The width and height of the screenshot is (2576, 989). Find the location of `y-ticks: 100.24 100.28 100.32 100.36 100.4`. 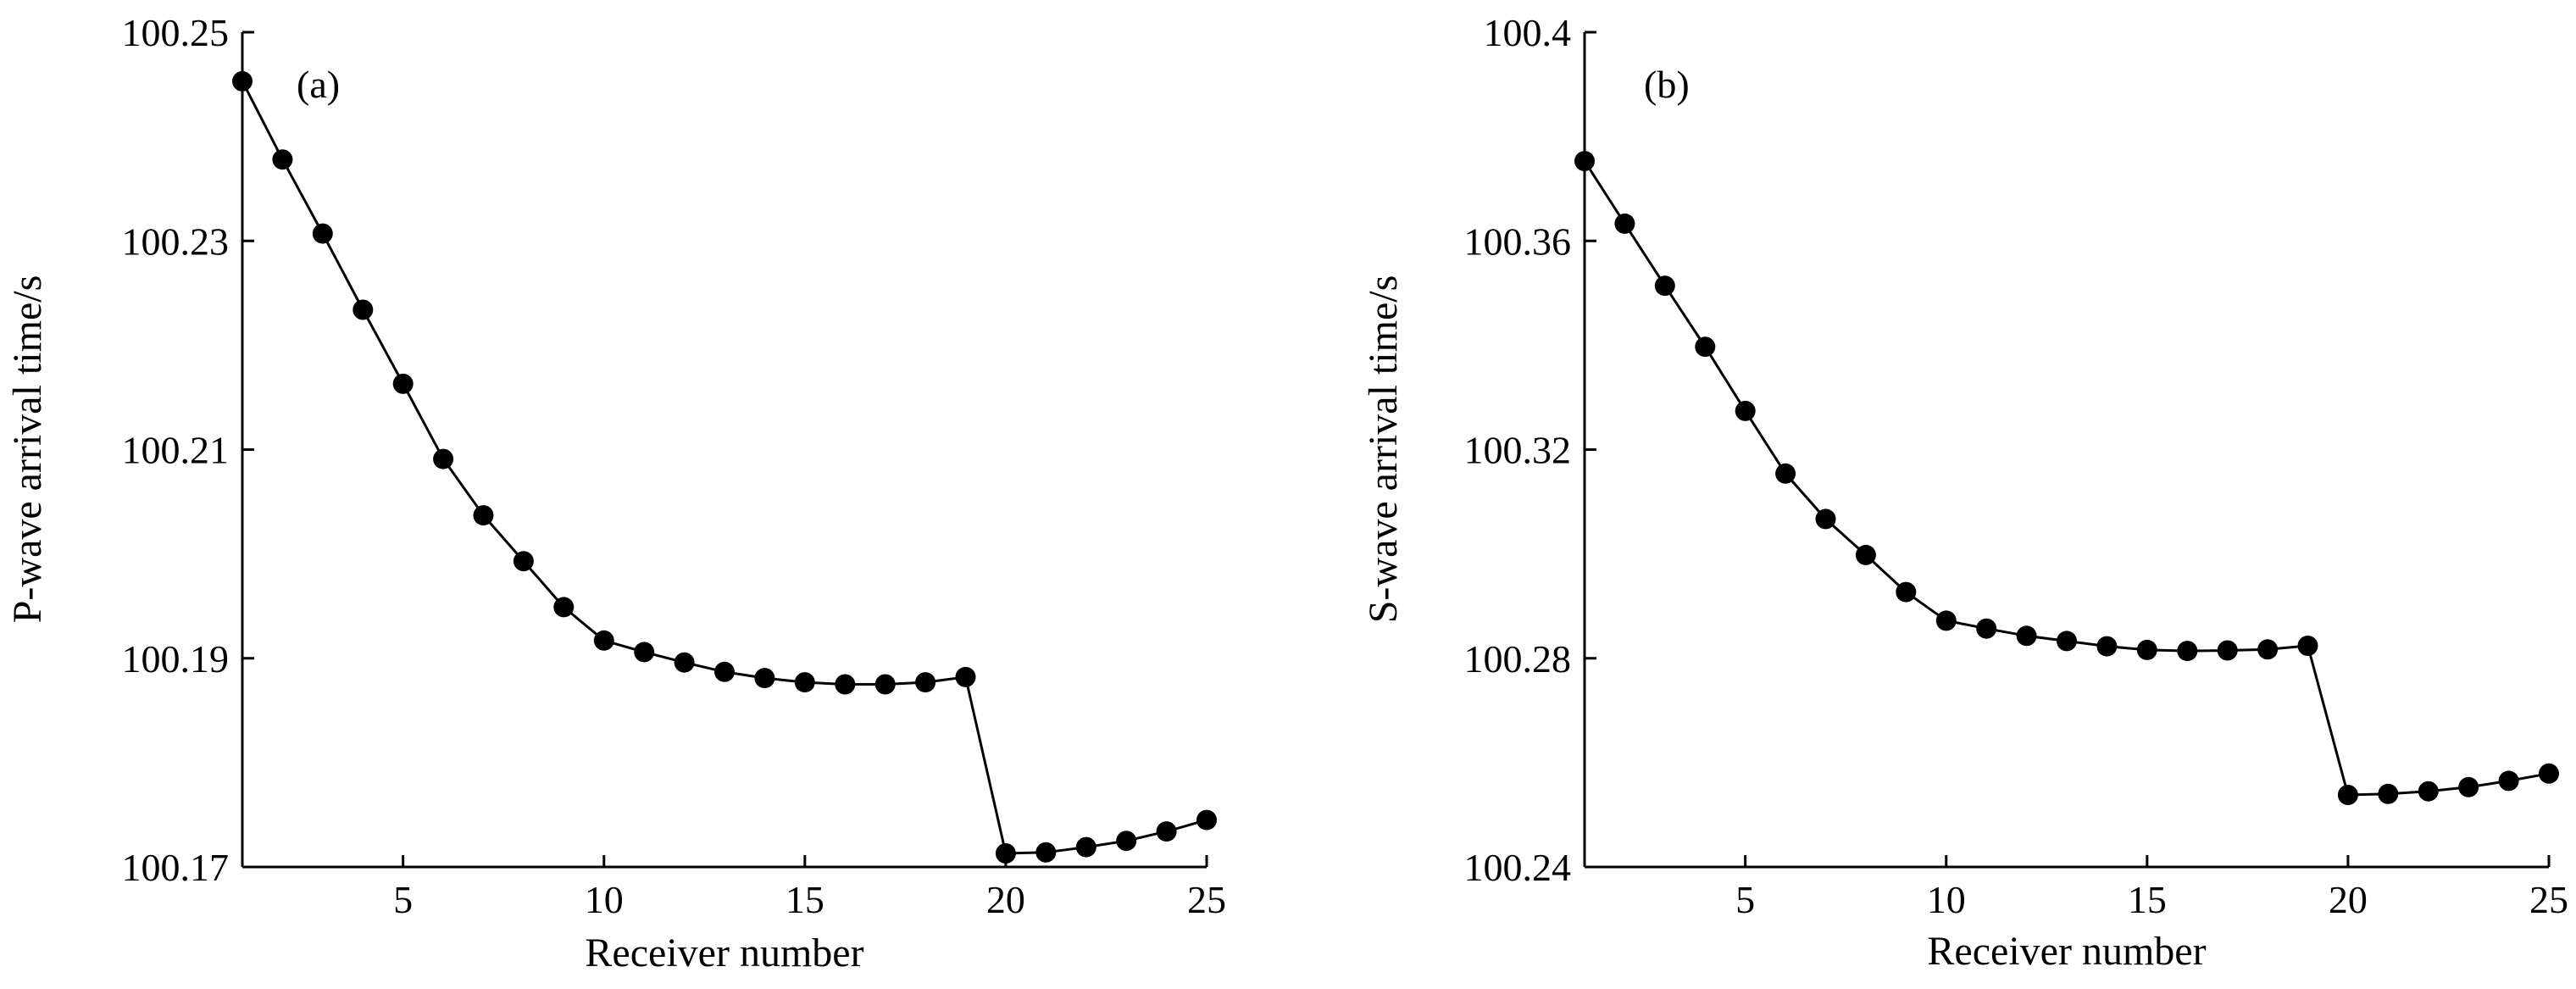

y-ticks: 100.24 100.28 100.32 100.36 100.4 is located at coordinates (1530, 450).